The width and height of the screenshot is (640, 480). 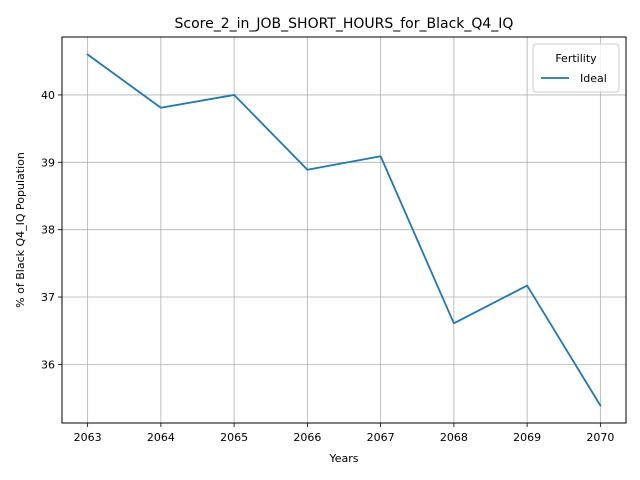 What do you see at coordinates (161, 437) in the screenshot?
I see `x-tick-label: 2064` at bounding box center [161, 437].